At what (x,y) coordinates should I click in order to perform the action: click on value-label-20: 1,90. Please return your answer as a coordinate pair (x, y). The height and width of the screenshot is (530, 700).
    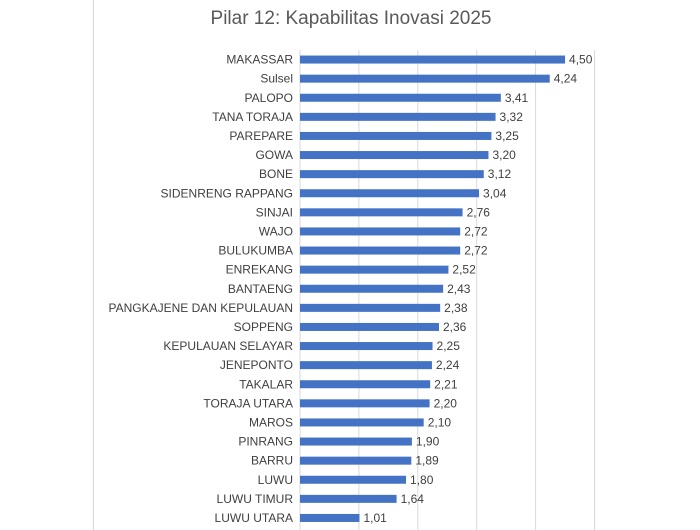
    Looking at the image, I should click on (428, 442).